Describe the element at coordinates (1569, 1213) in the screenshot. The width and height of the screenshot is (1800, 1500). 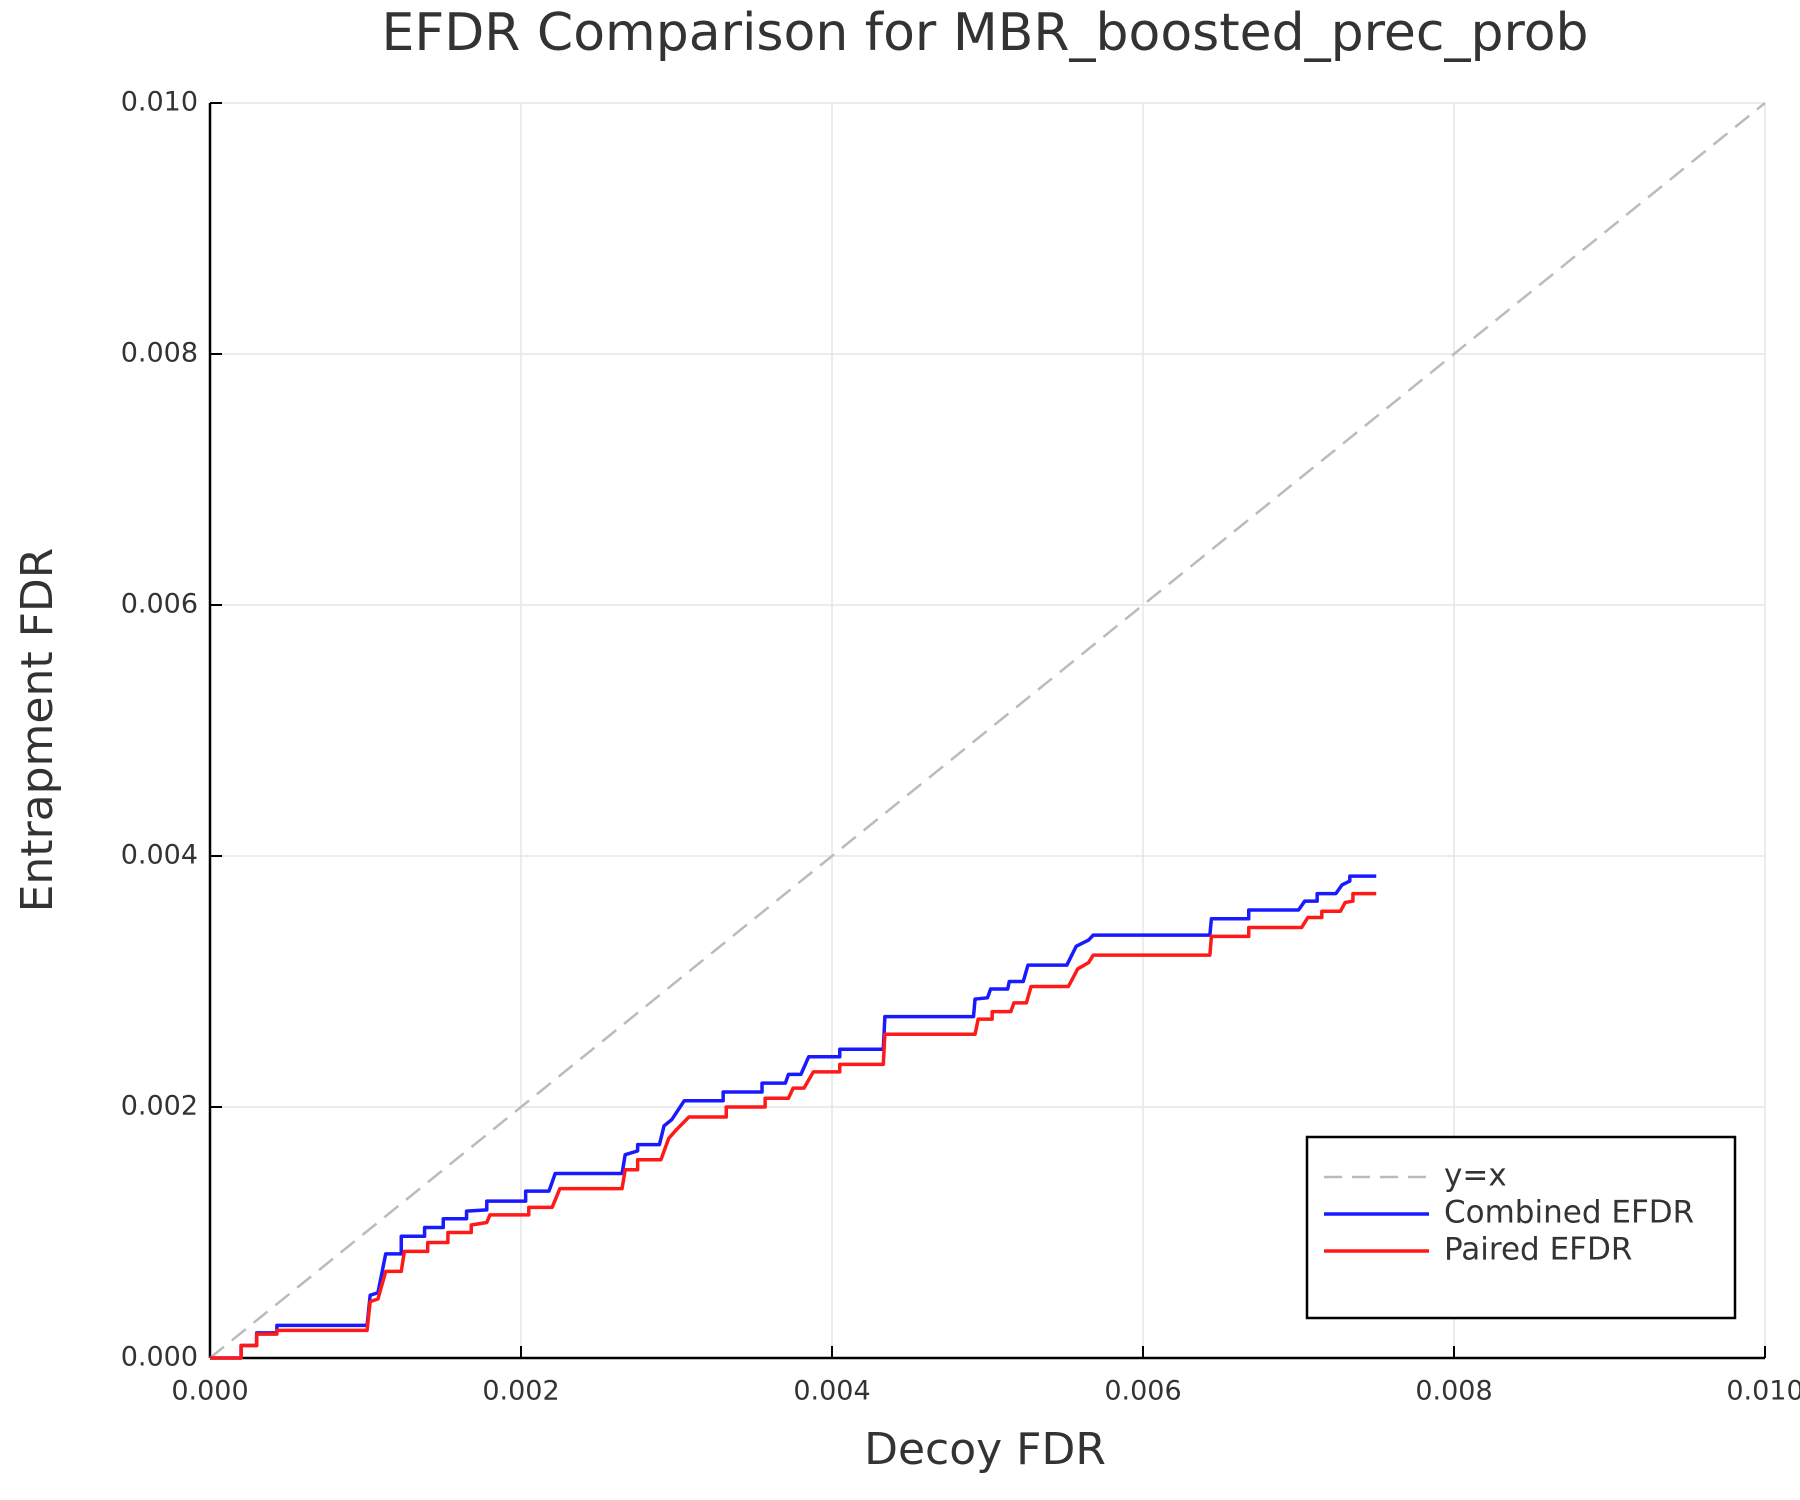
I see `legend-label: Combined EFDR` at that location.